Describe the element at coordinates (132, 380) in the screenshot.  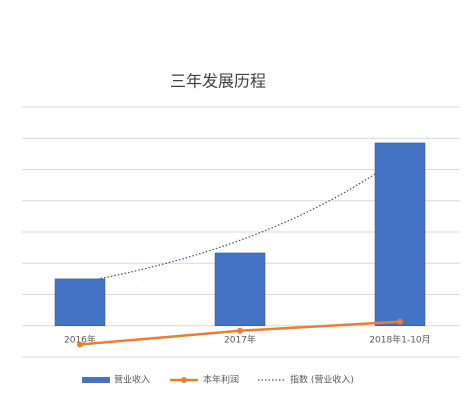
I see `legend-label: 营业收入` at that location.